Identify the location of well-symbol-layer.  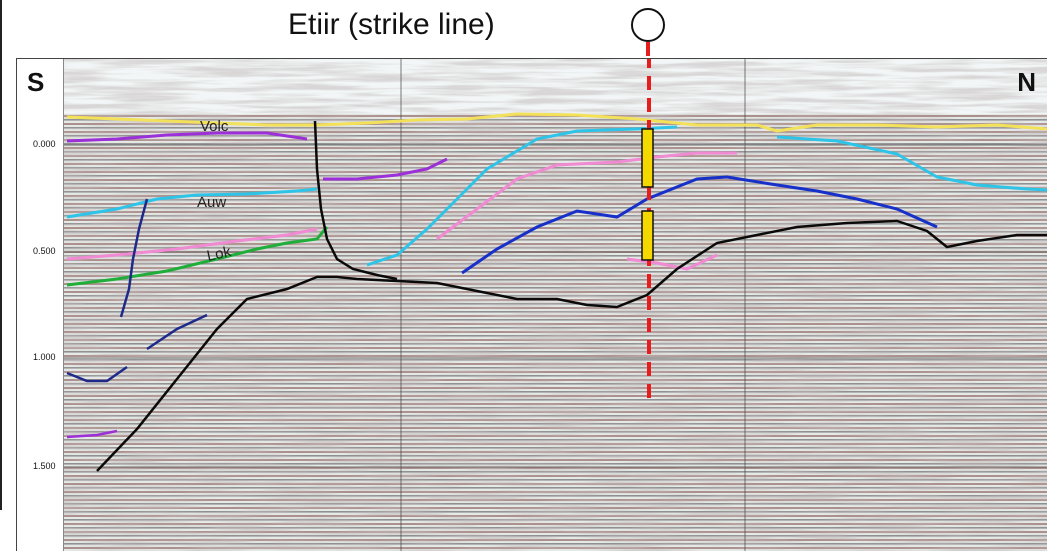
(648, 34).